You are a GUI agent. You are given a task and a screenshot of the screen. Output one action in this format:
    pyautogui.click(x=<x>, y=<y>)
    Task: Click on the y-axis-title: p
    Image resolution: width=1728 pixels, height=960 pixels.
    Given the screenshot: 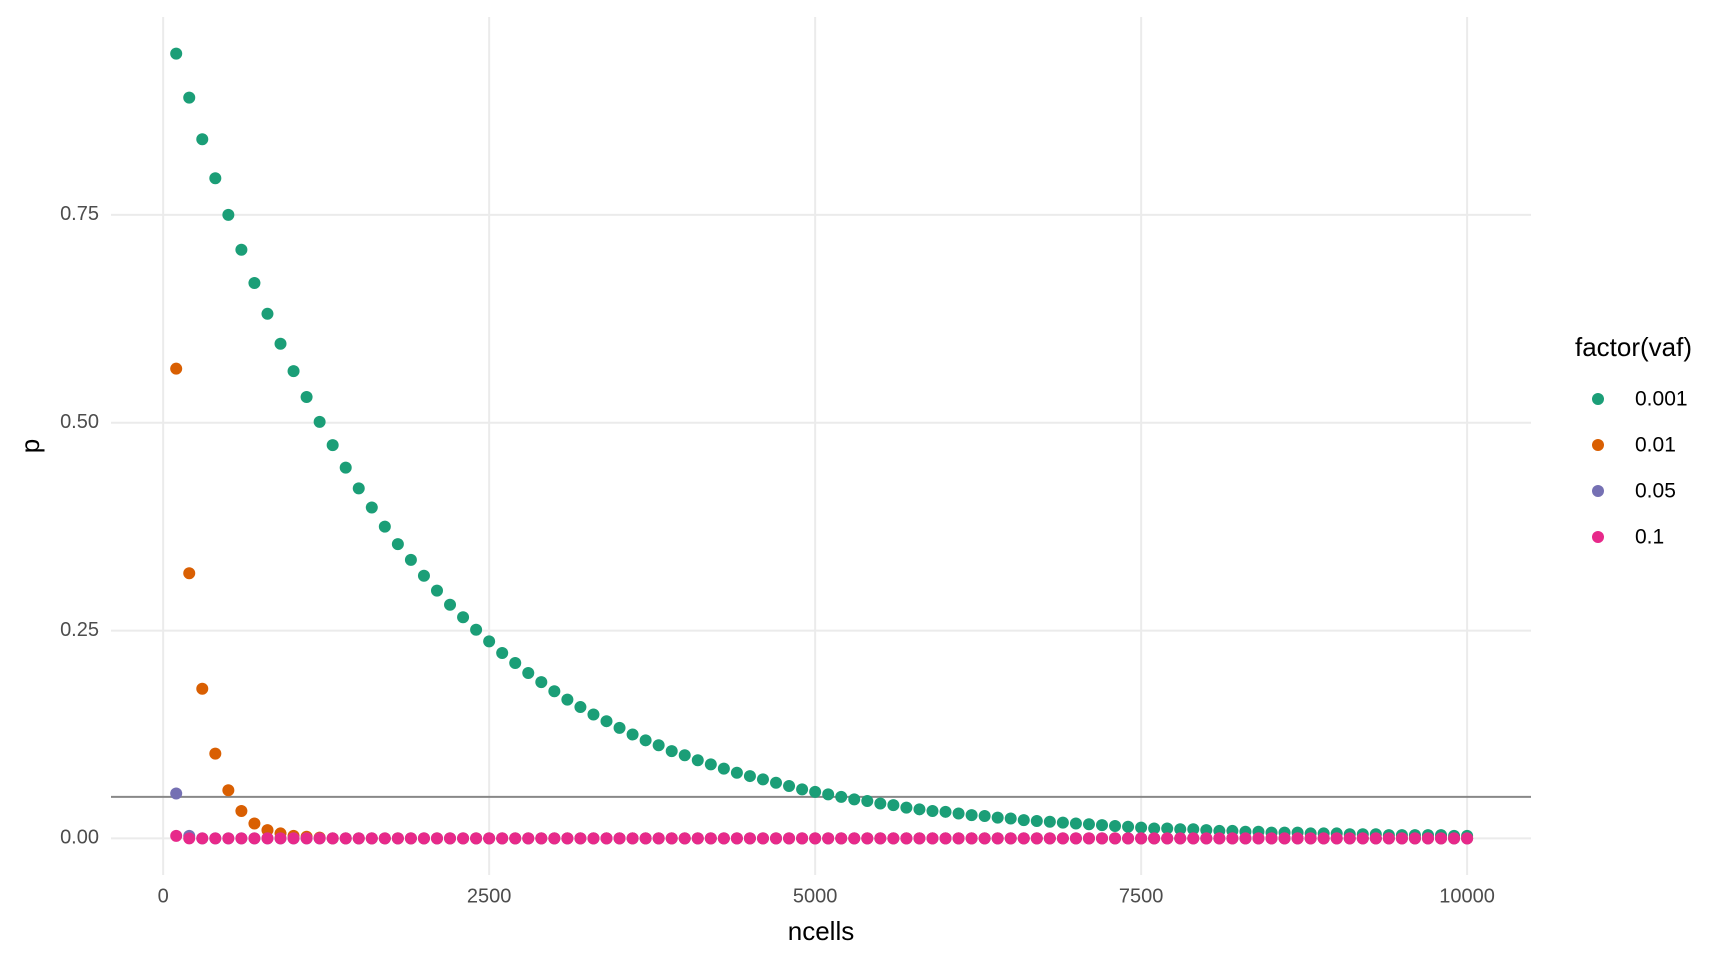 What is the action you would take?
    pyautogui.click(x=30, y=446)
    